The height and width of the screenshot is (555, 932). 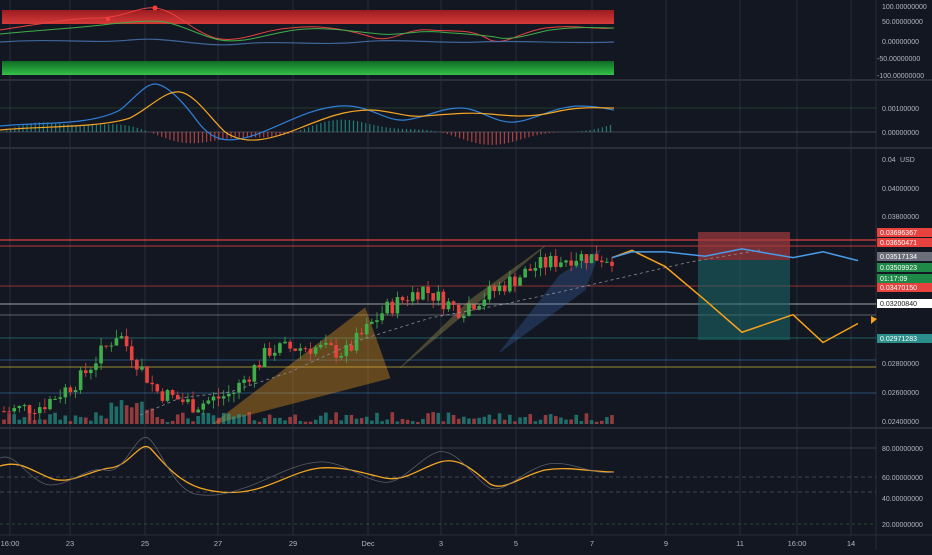 What do you see at coordinates (307, 466) in the screenshot?
I see `rsi-ma-line` at bounding box center [307, 466].